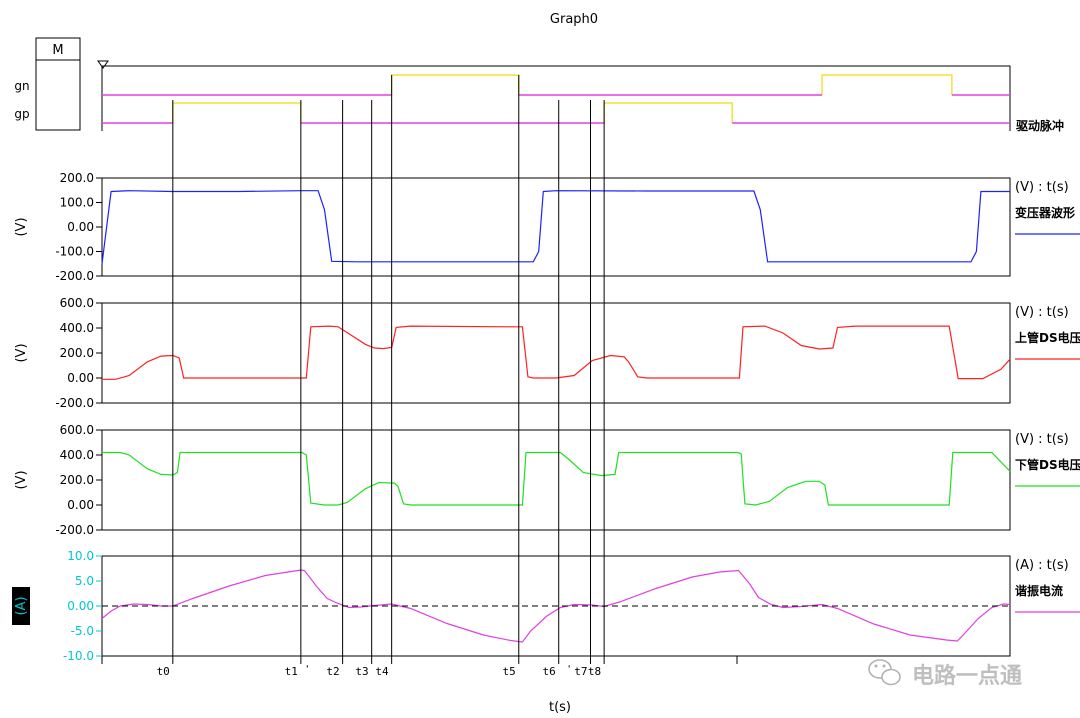 The height and width of the screenshot is (718, 1080). Describe the element at coordinates (58, 84) in the screenshot. I see `marker-box` at that location.